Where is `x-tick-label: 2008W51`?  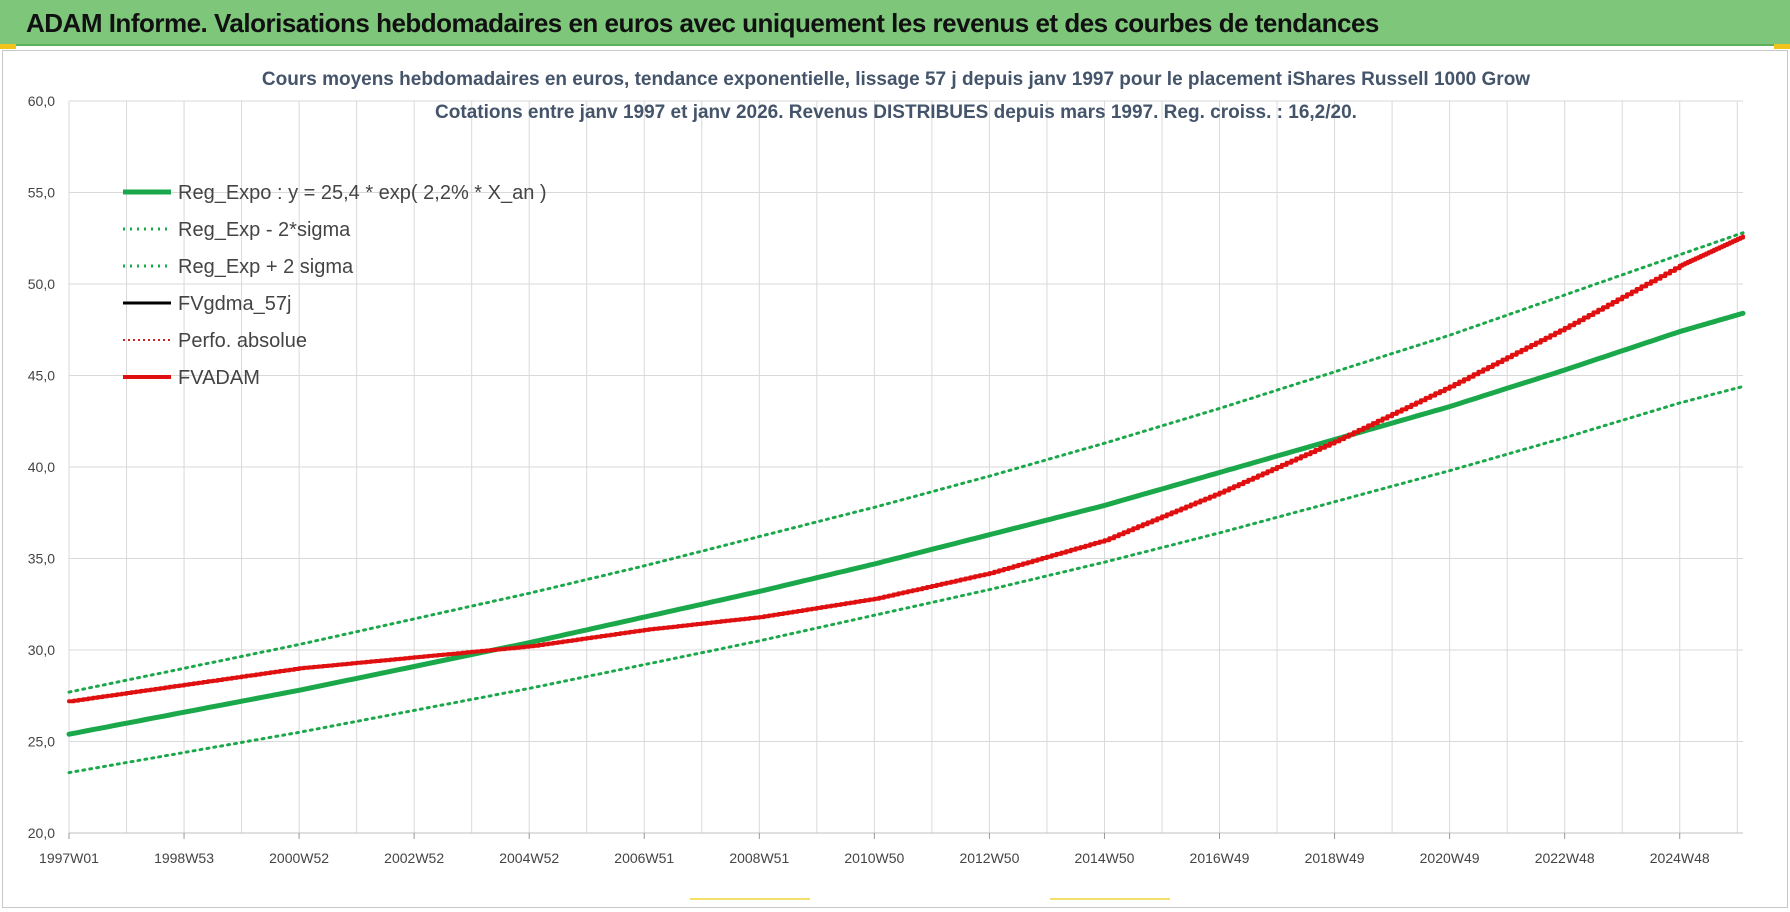 x-tick-label: 2008W51 is located at coordinates (759, 858).